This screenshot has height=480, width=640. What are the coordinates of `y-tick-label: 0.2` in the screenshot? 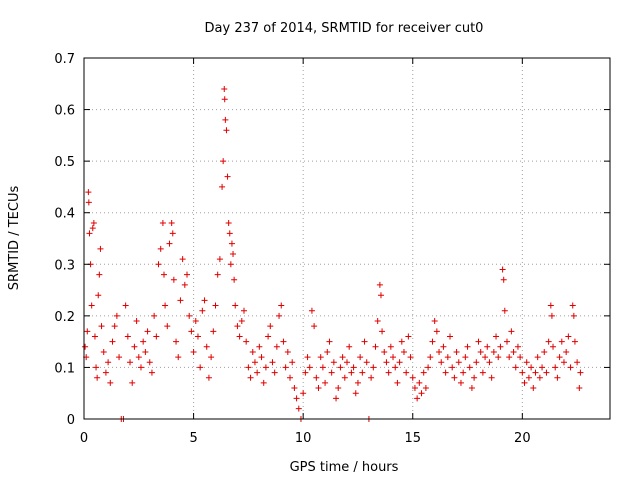 It's located at (64, 317).